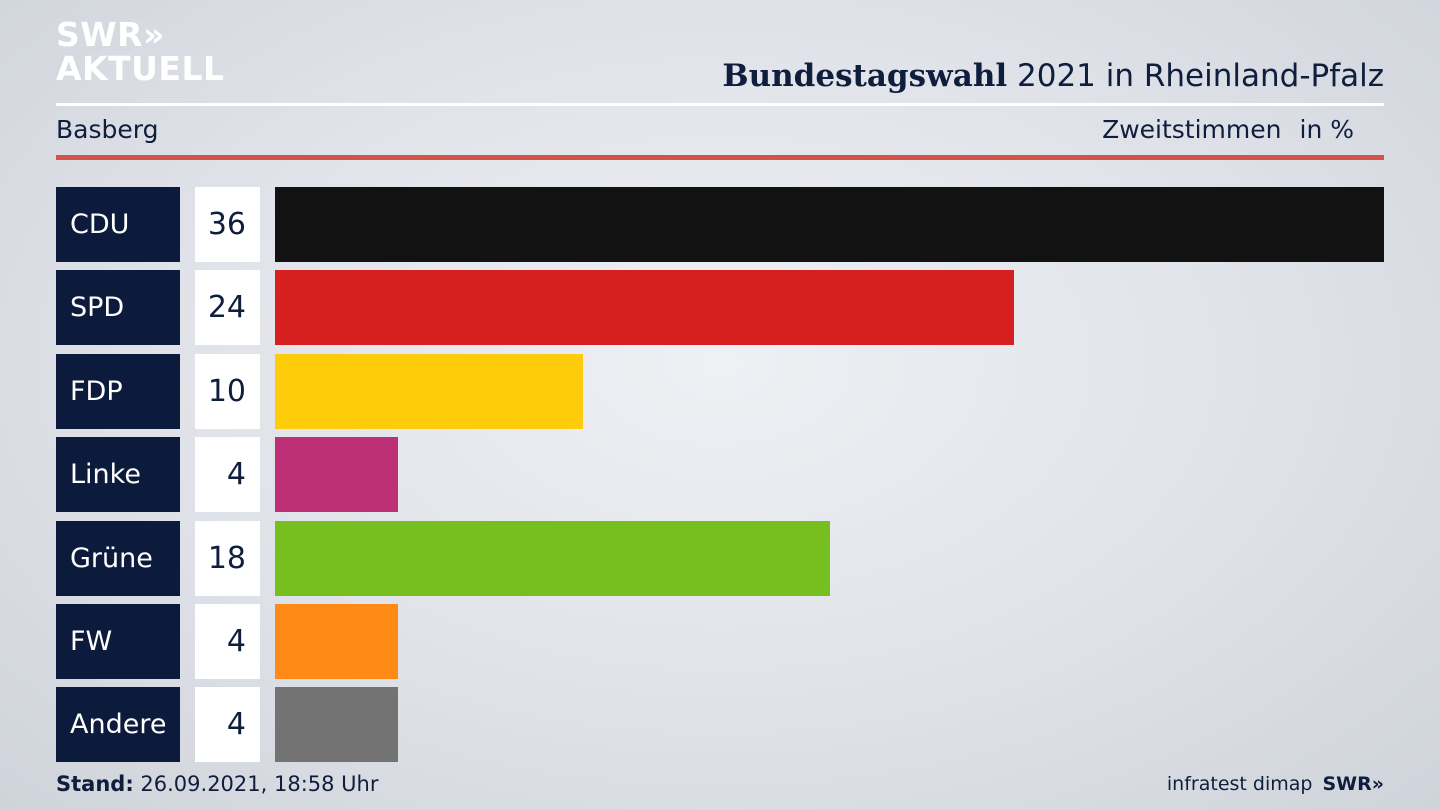 This screenshot has width=1440, height=810. I want to click on party-label: FW, so click(118, 641).